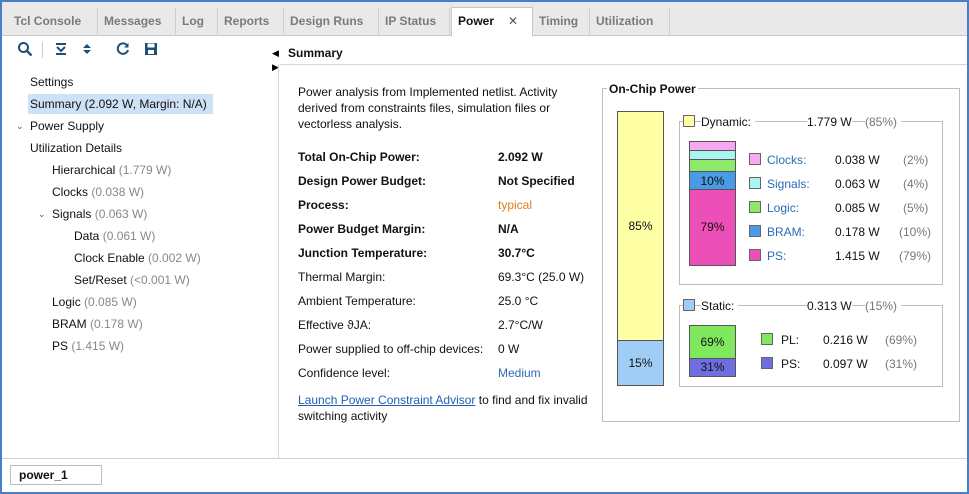 The width and height of the screenshot is (969, 494). Describe the element at coordinates (783, 208) in the screenshot. I see `logic-link: Logic:` at that location.